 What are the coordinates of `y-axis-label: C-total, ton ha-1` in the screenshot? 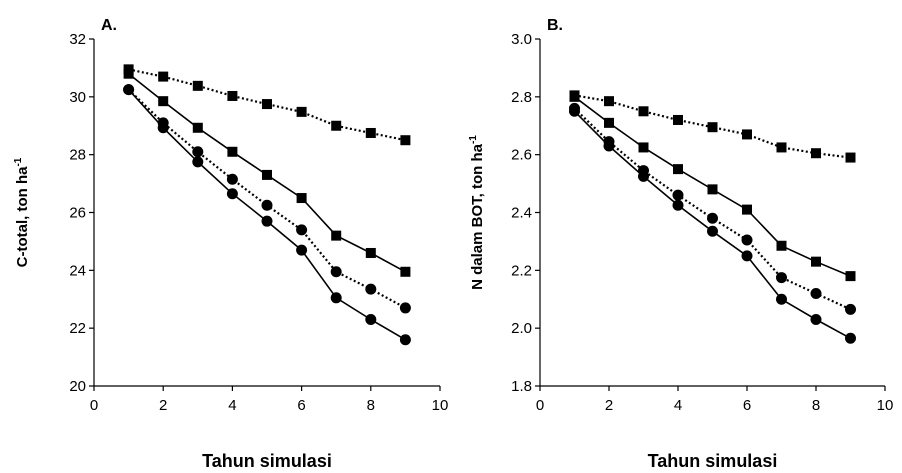 It's located at (22, 212).